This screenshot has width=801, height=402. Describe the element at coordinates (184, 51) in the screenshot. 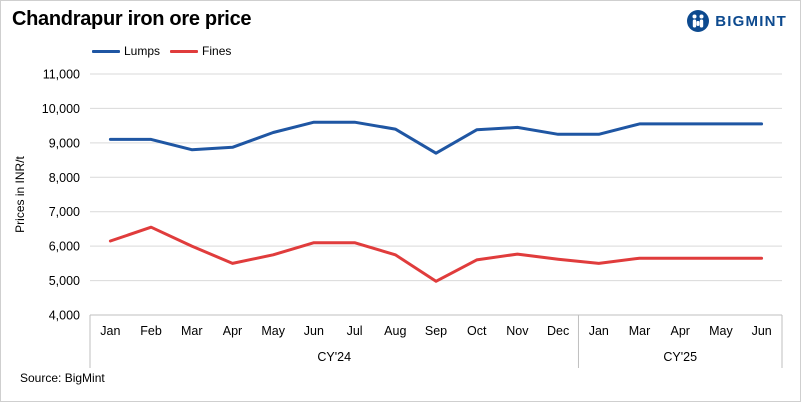

I see `legend-swatch-fines` at that location.